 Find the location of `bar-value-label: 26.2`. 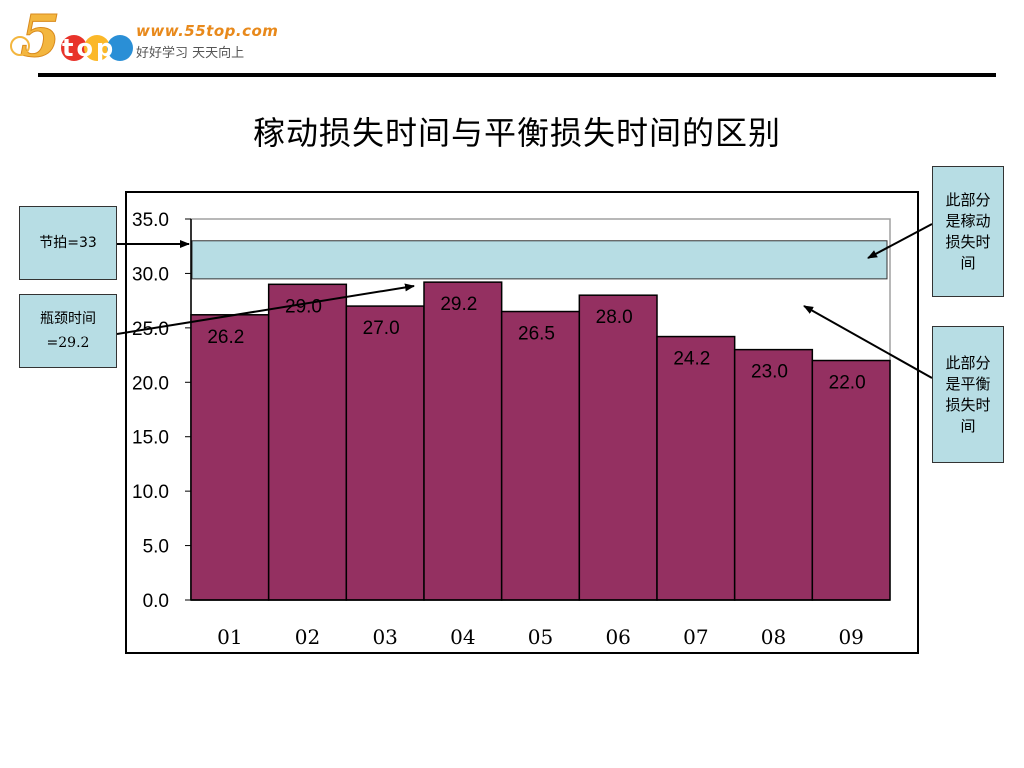

bar-value-label: 26.2 is located at coordinates (225, 337).